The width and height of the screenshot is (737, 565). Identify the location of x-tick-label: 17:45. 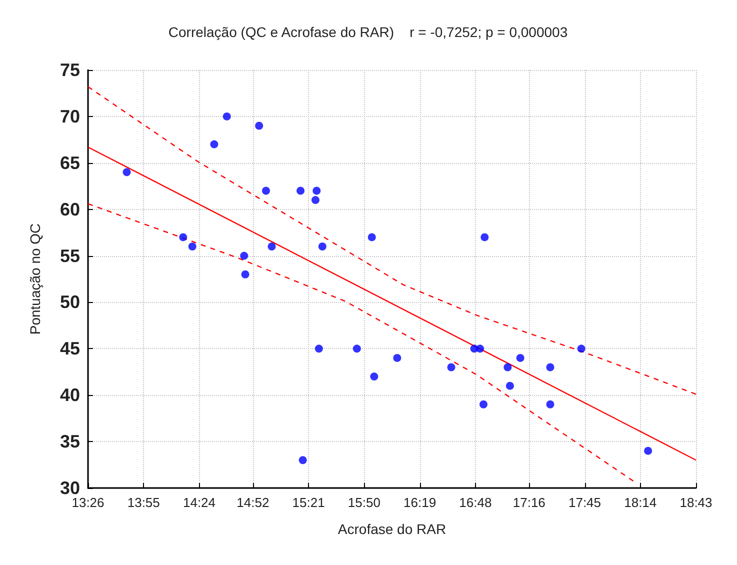
(585, 502).